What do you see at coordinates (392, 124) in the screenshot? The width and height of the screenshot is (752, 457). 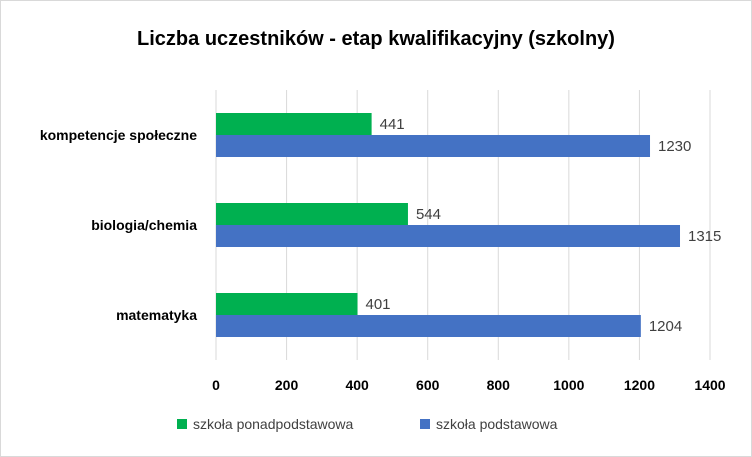 I see `data-label: 441` at bounding box center [392, 124].